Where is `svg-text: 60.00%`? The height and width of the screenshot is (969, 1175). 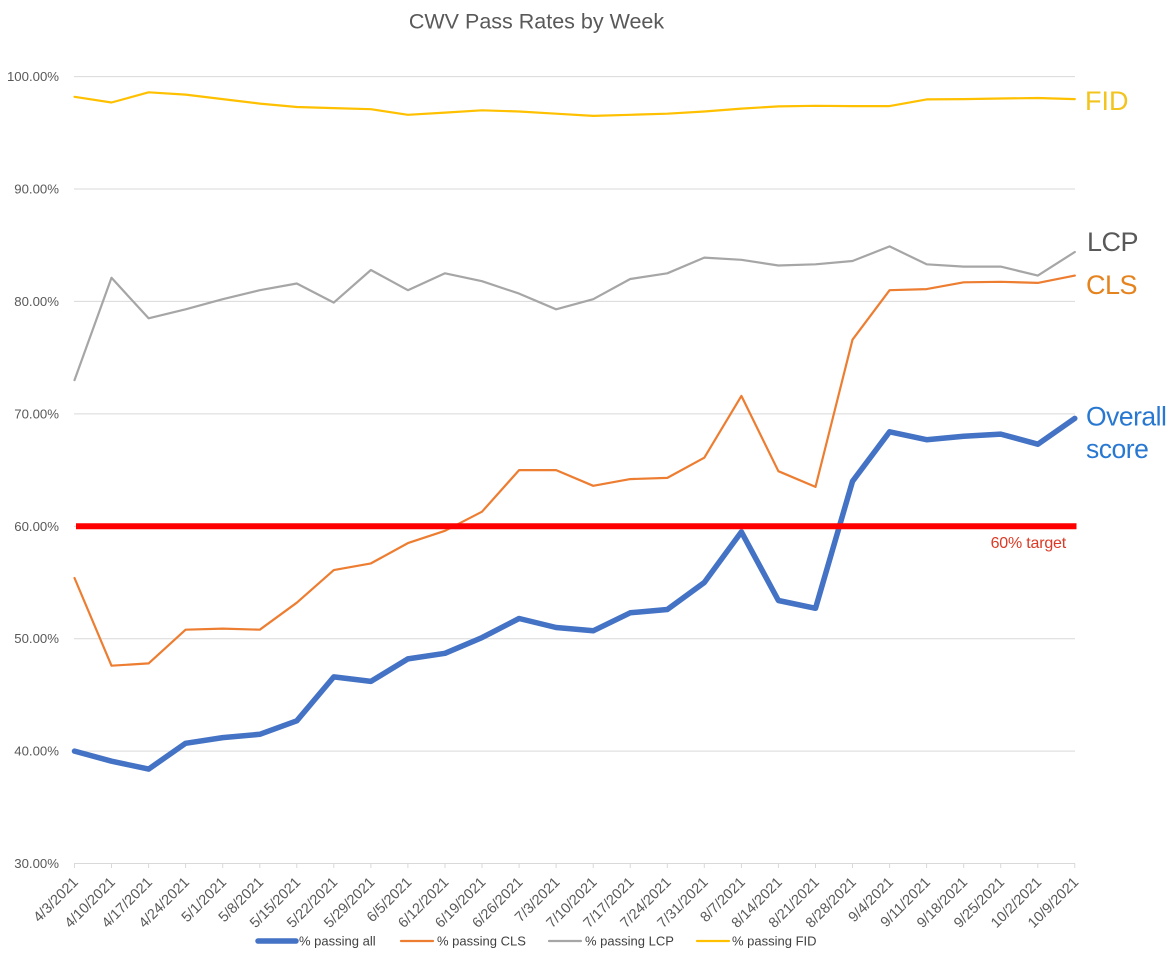
svg-text: 60.00% is located at coordinates (36, 526).